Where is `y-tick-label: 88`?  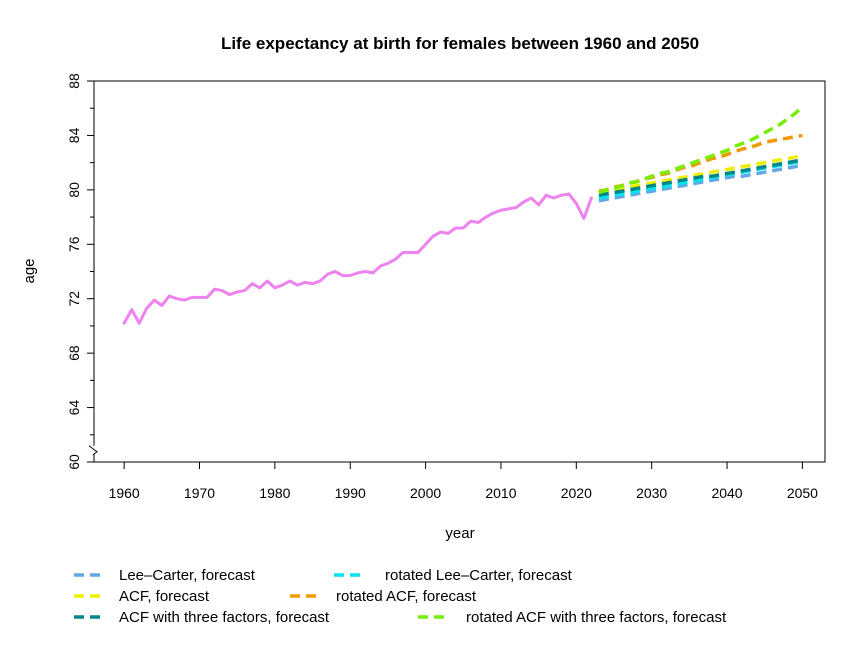
y-tick-label: 88 is located at coordinates (74, 81).